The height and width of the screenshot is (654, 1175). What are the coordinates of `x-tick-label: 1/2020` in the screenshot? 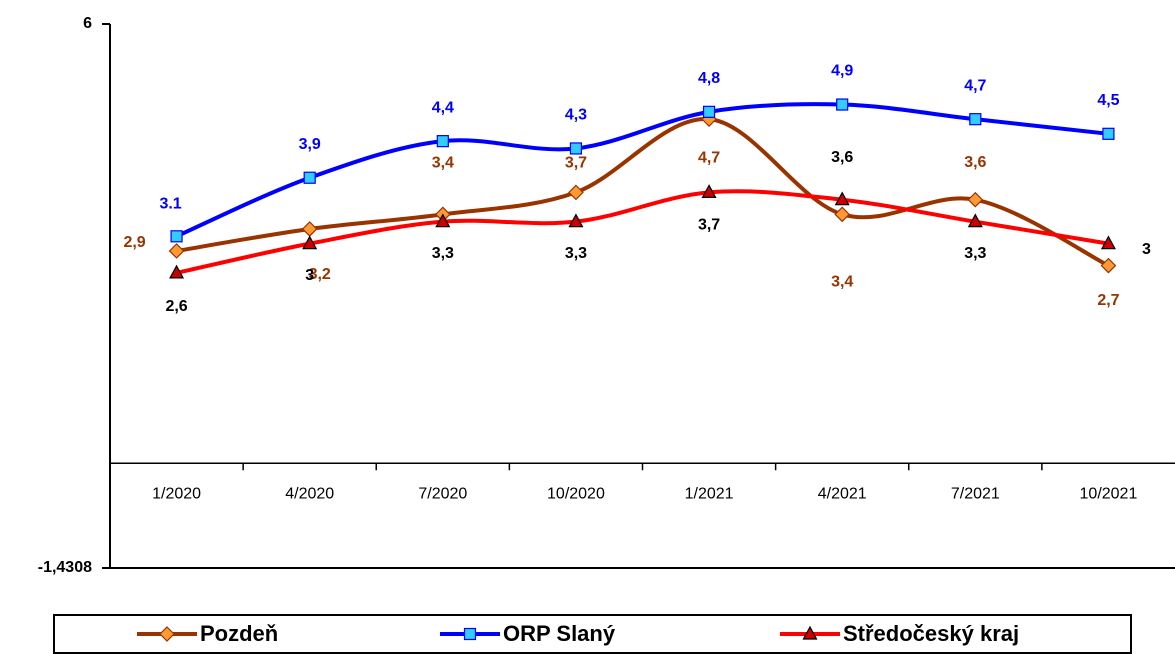 It's located at (176, 493).